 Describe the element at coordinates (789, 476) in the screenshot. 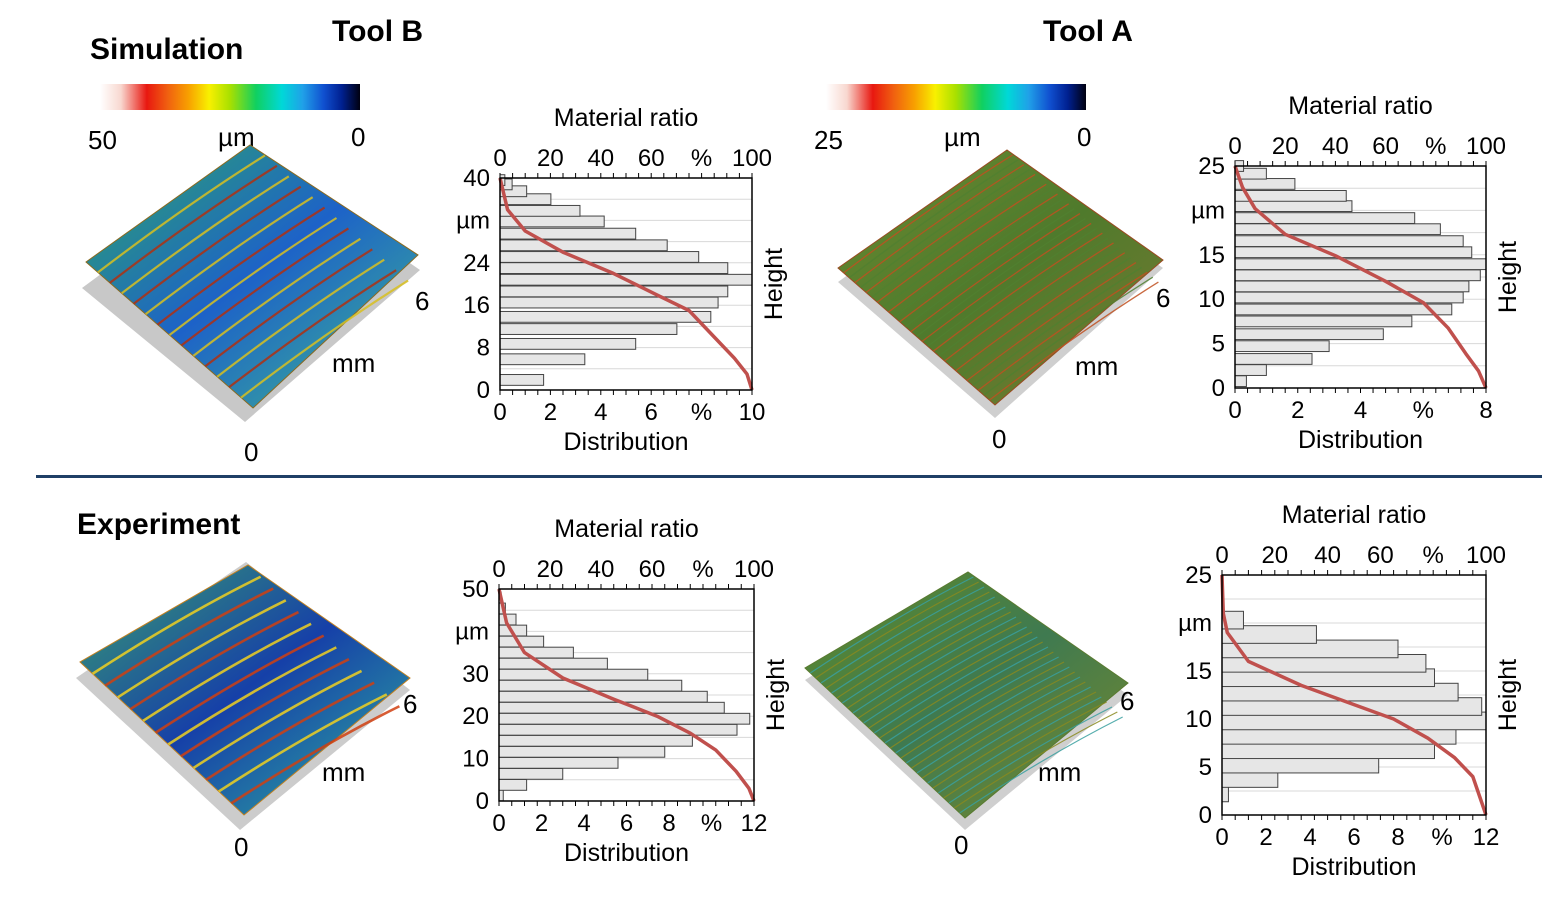

I see `row-separator` at that location.